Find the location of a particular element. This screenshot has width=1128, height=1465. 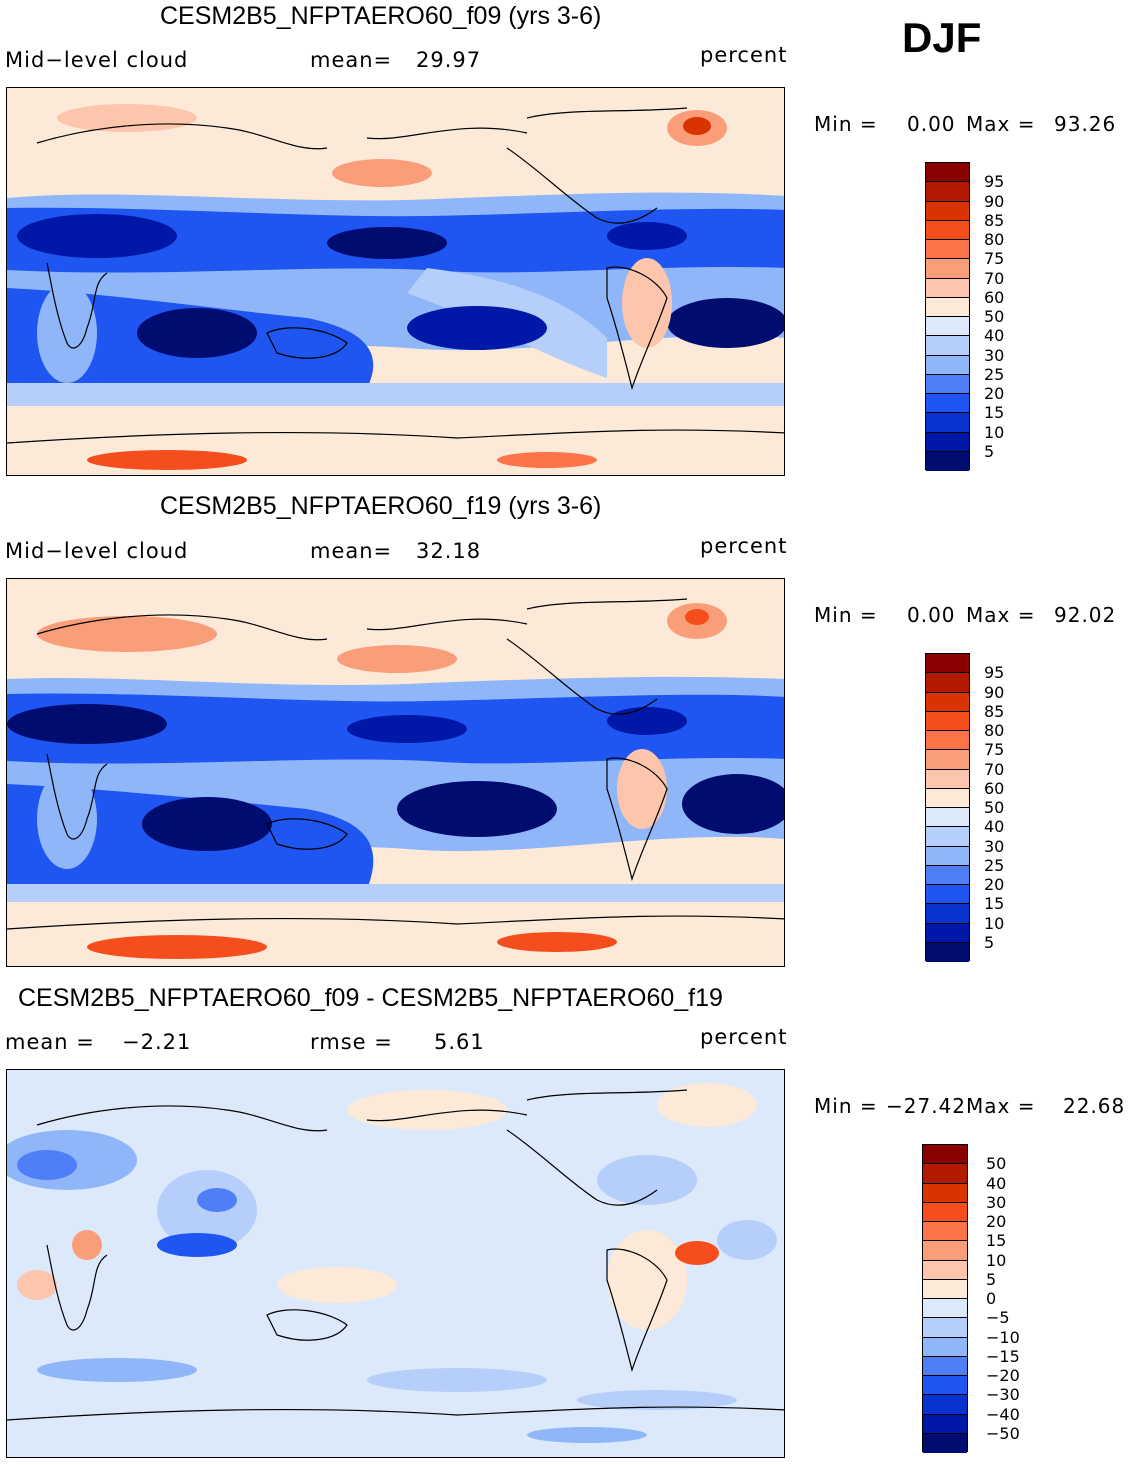

colorbar-tick-label: 85 is located at coordinates (994, 220).